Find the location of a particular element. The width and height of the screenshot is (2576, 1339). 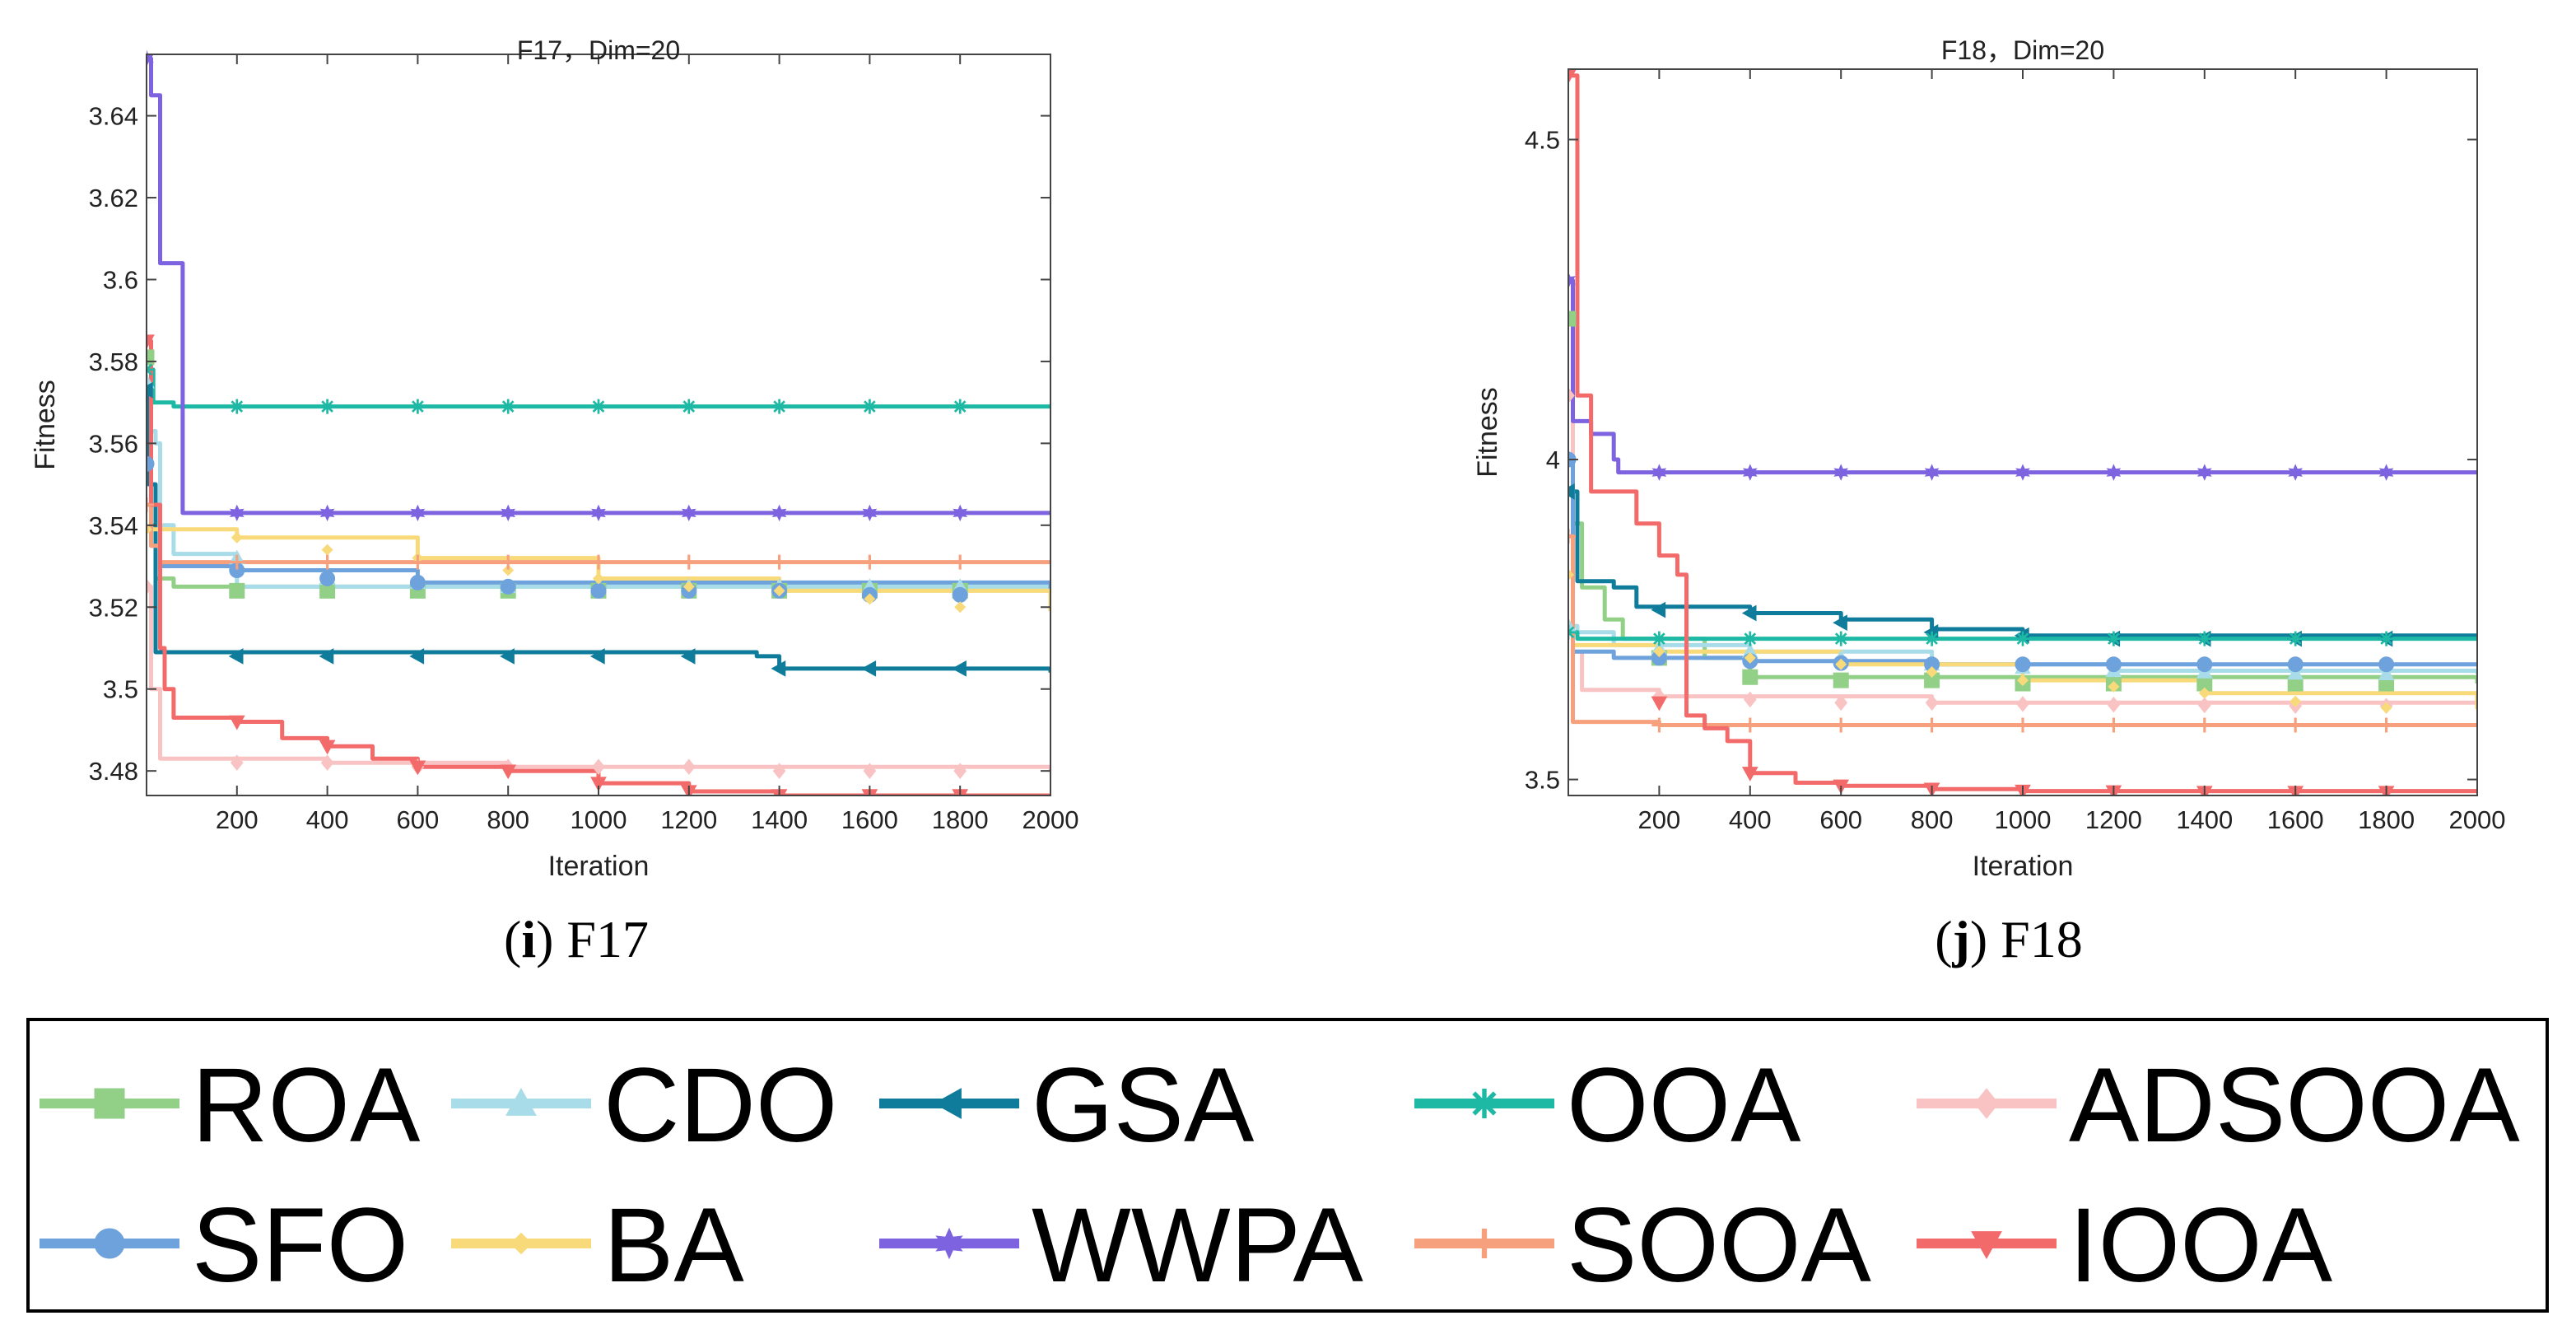

legend-label: ROA is located at coordinates (306, 1105).